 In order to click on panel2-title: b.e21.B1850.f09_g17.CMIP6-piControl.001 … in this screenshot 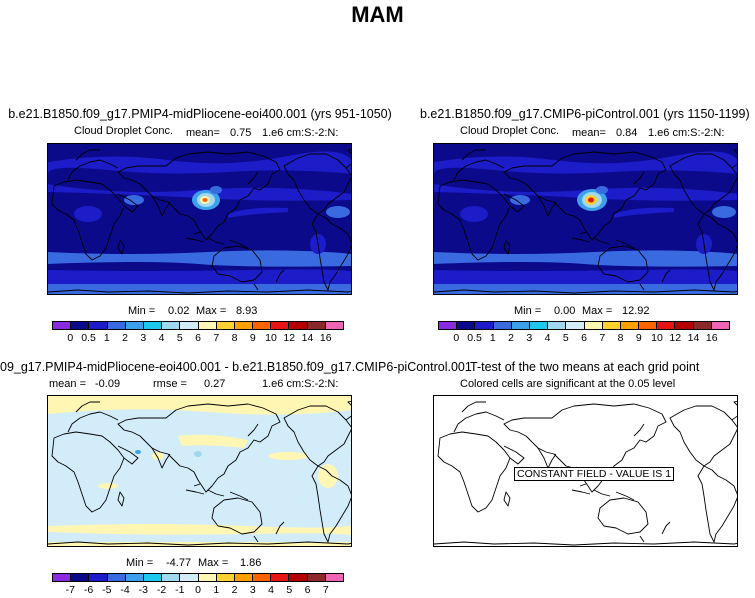, I will do `click(585, 114)`.